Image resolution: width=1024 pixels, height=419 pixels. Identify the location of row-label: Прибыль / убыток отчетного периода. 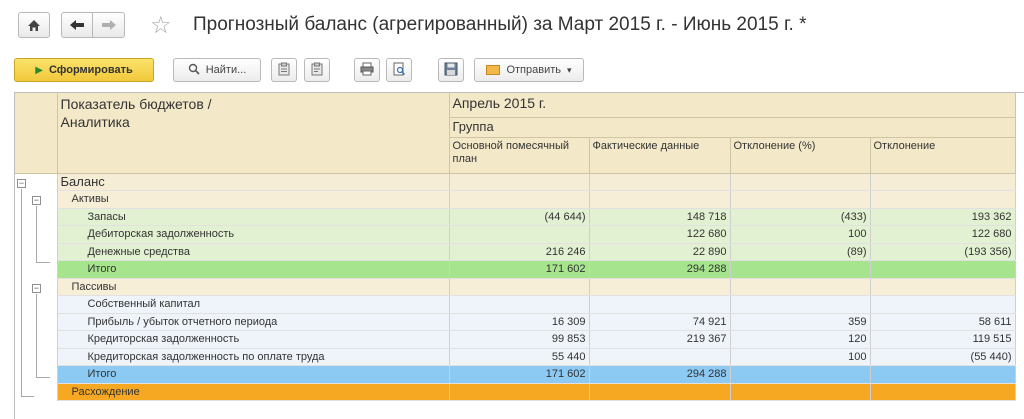
(253, 322).